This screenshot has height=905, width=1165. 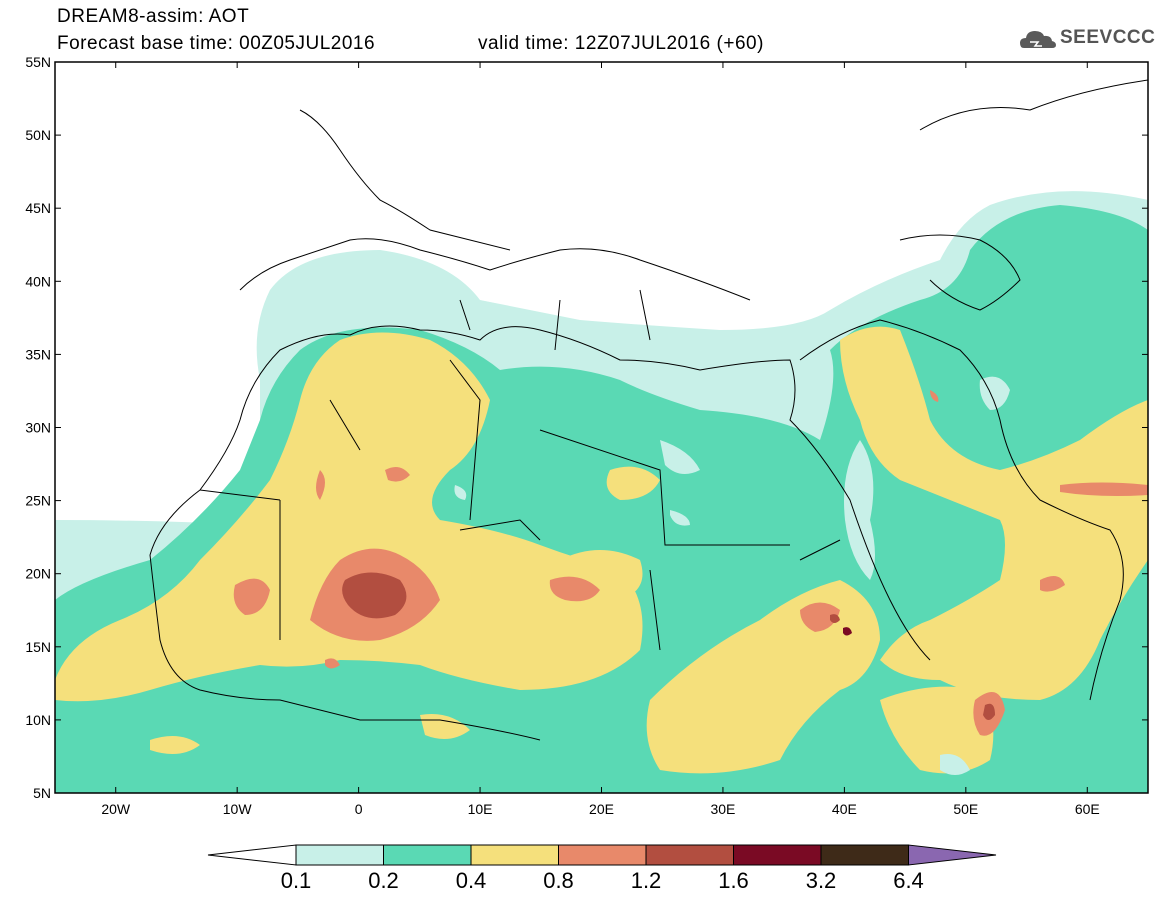 I want to click on colorbar-label: 0.2, so click(x=383, y=880).